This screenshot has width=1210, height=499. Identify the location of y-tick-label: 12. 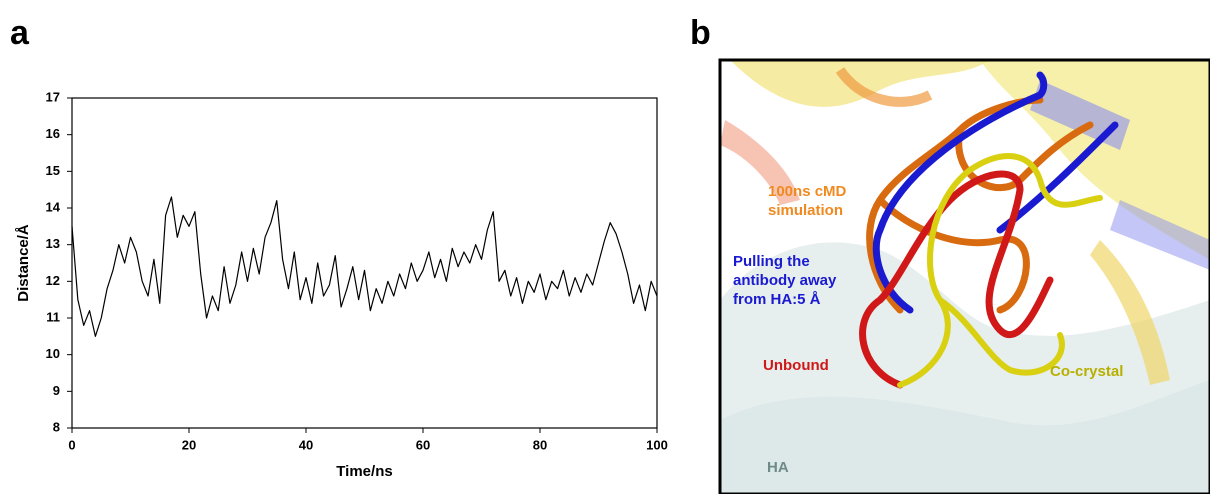
(53, 280).